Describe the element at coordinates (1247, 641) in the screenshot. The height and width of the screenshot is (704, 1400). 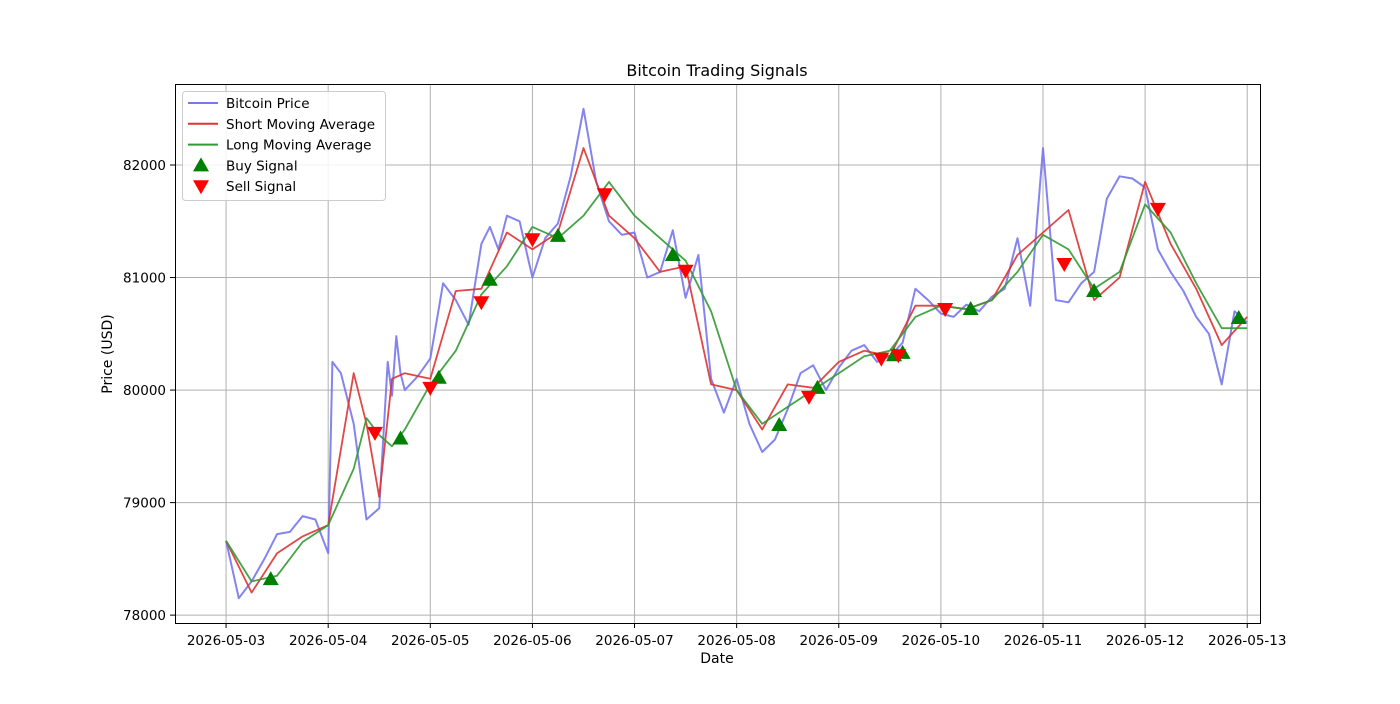
I see `x-tick-label: 2026-05-13` at that location.